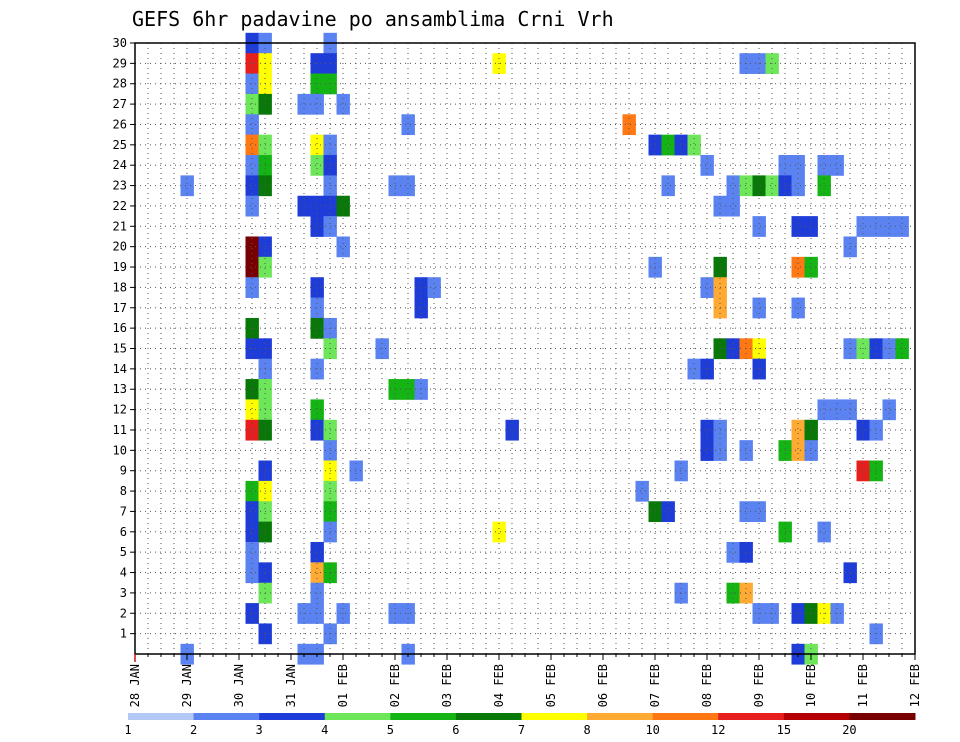  What do you see at coordinates (718, 730) in the screenshot?
I see `legend-label: 12` at bounding box center [718, 730].